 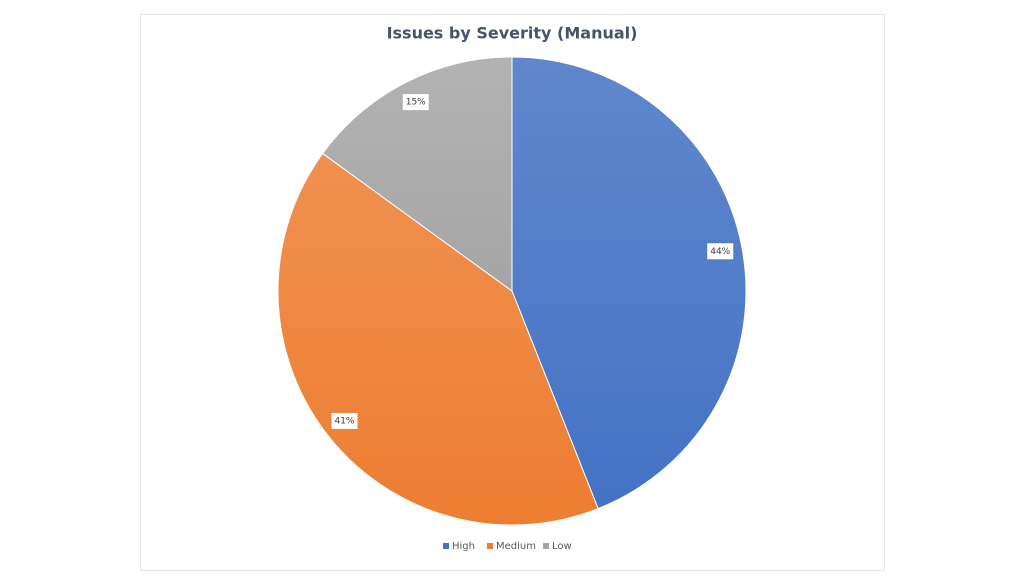 What do you see at coordinates (463, 546) in the screenshot?
I see `legend-label: High` at bounding box center [463, 546].